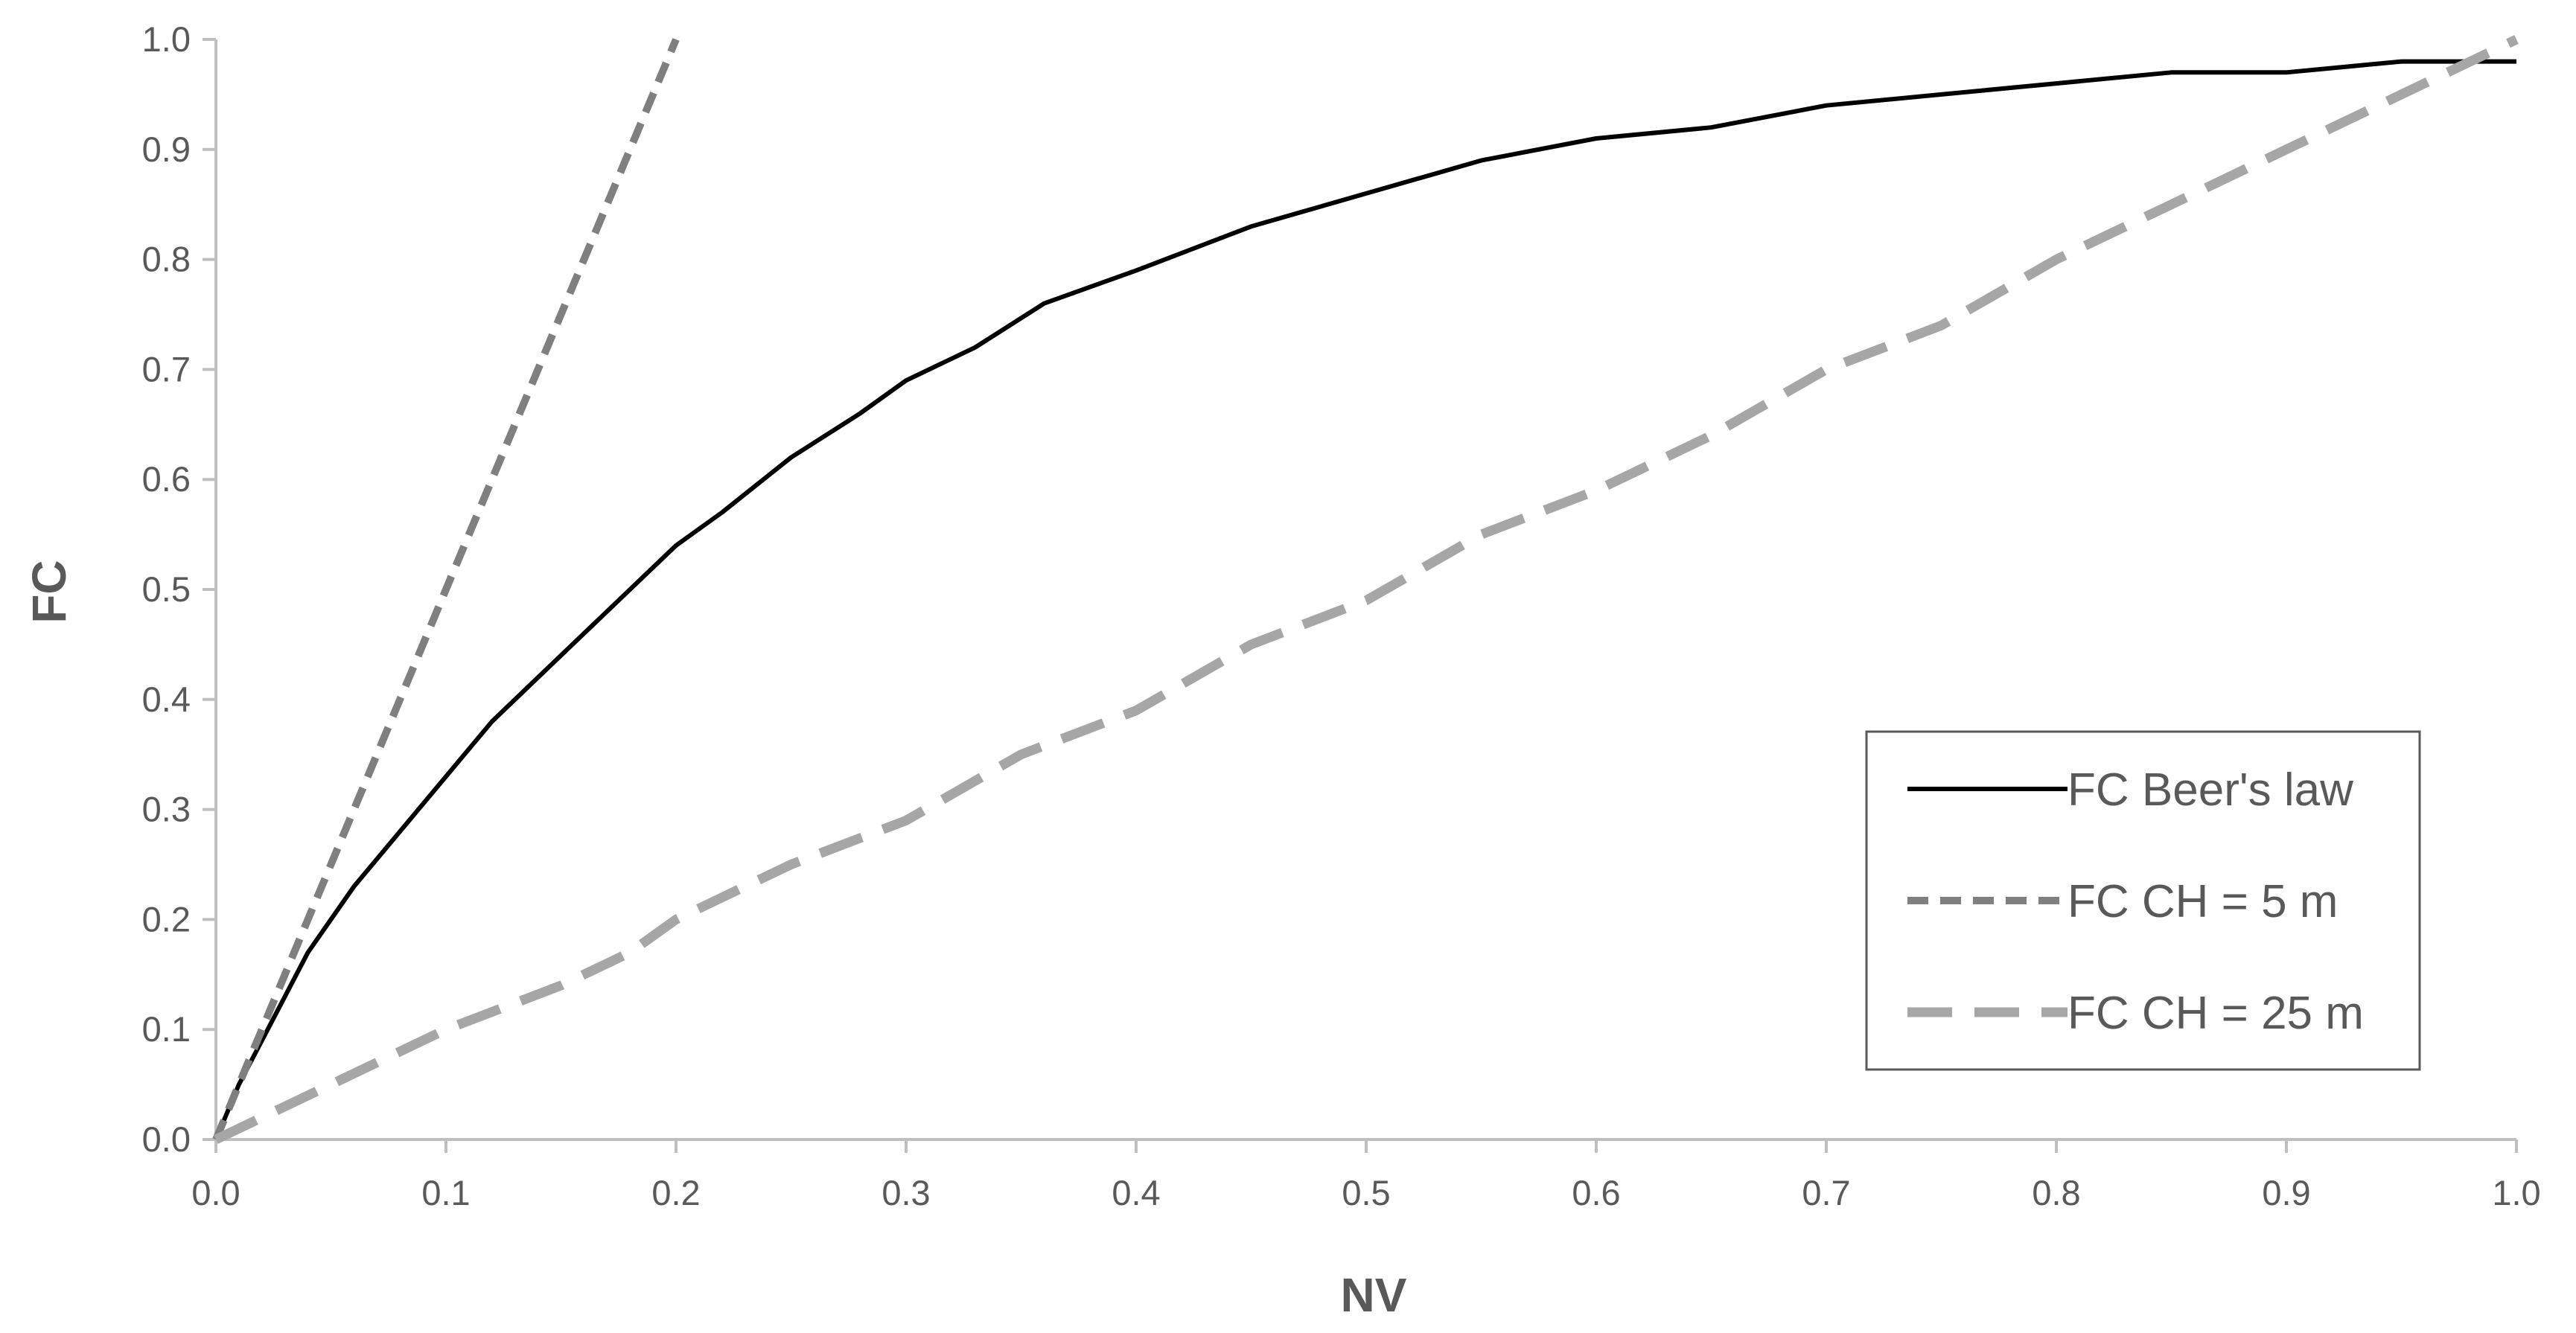 Image resolution: width=2576 pixels, height=1333 pixels. I want to click on x-tick-label: 0.0, so click(215, 1192).